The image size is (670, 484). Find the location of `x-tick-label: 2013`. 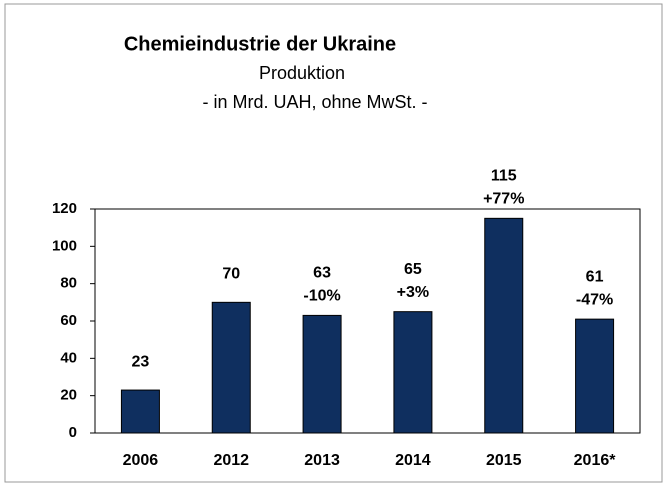

x-tick-label: 2013 is located at coordinates (322, 460).